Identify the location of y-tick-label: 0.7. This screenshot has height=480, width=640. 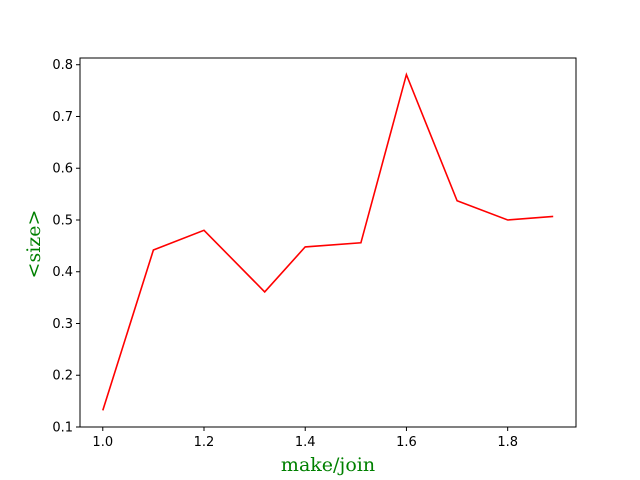
(62, 117).